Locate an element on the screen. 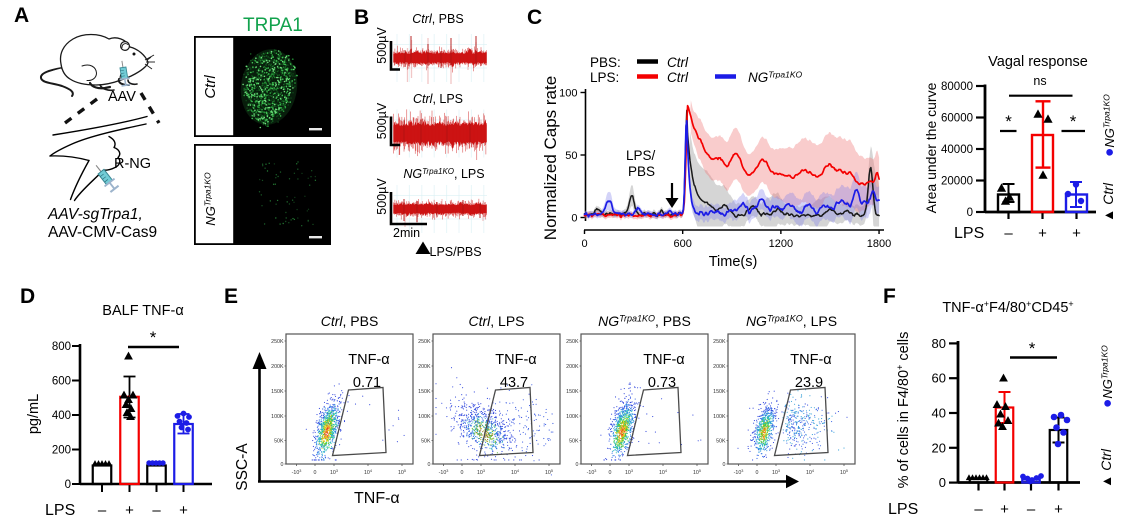 The height and width of the screenshot is (519, 1131). svg-text: 50 is located at coordinates (571, 156).